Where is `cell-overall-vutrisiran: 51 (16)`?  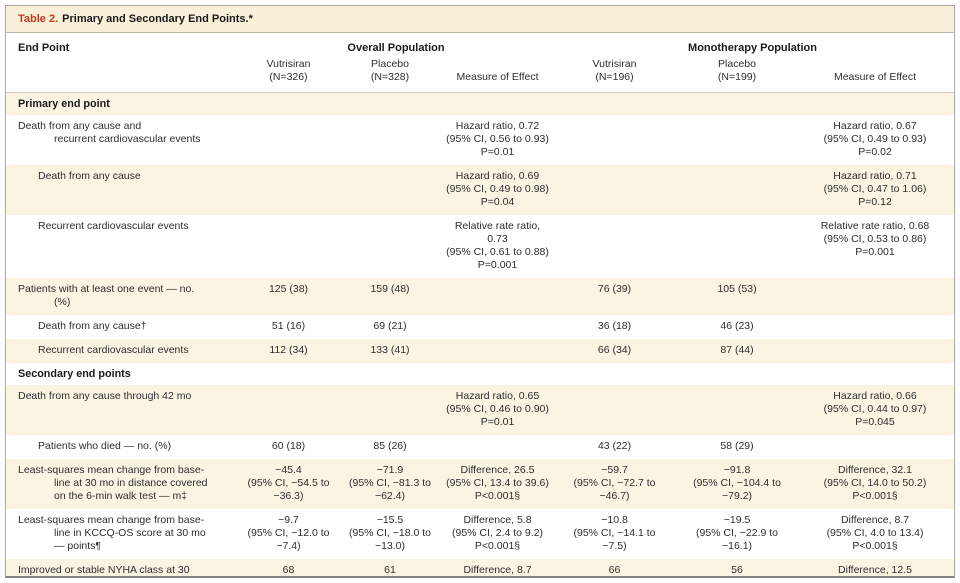
cell-overall-vutrisiran: 51 (16) is located at coordinates (288, 326).